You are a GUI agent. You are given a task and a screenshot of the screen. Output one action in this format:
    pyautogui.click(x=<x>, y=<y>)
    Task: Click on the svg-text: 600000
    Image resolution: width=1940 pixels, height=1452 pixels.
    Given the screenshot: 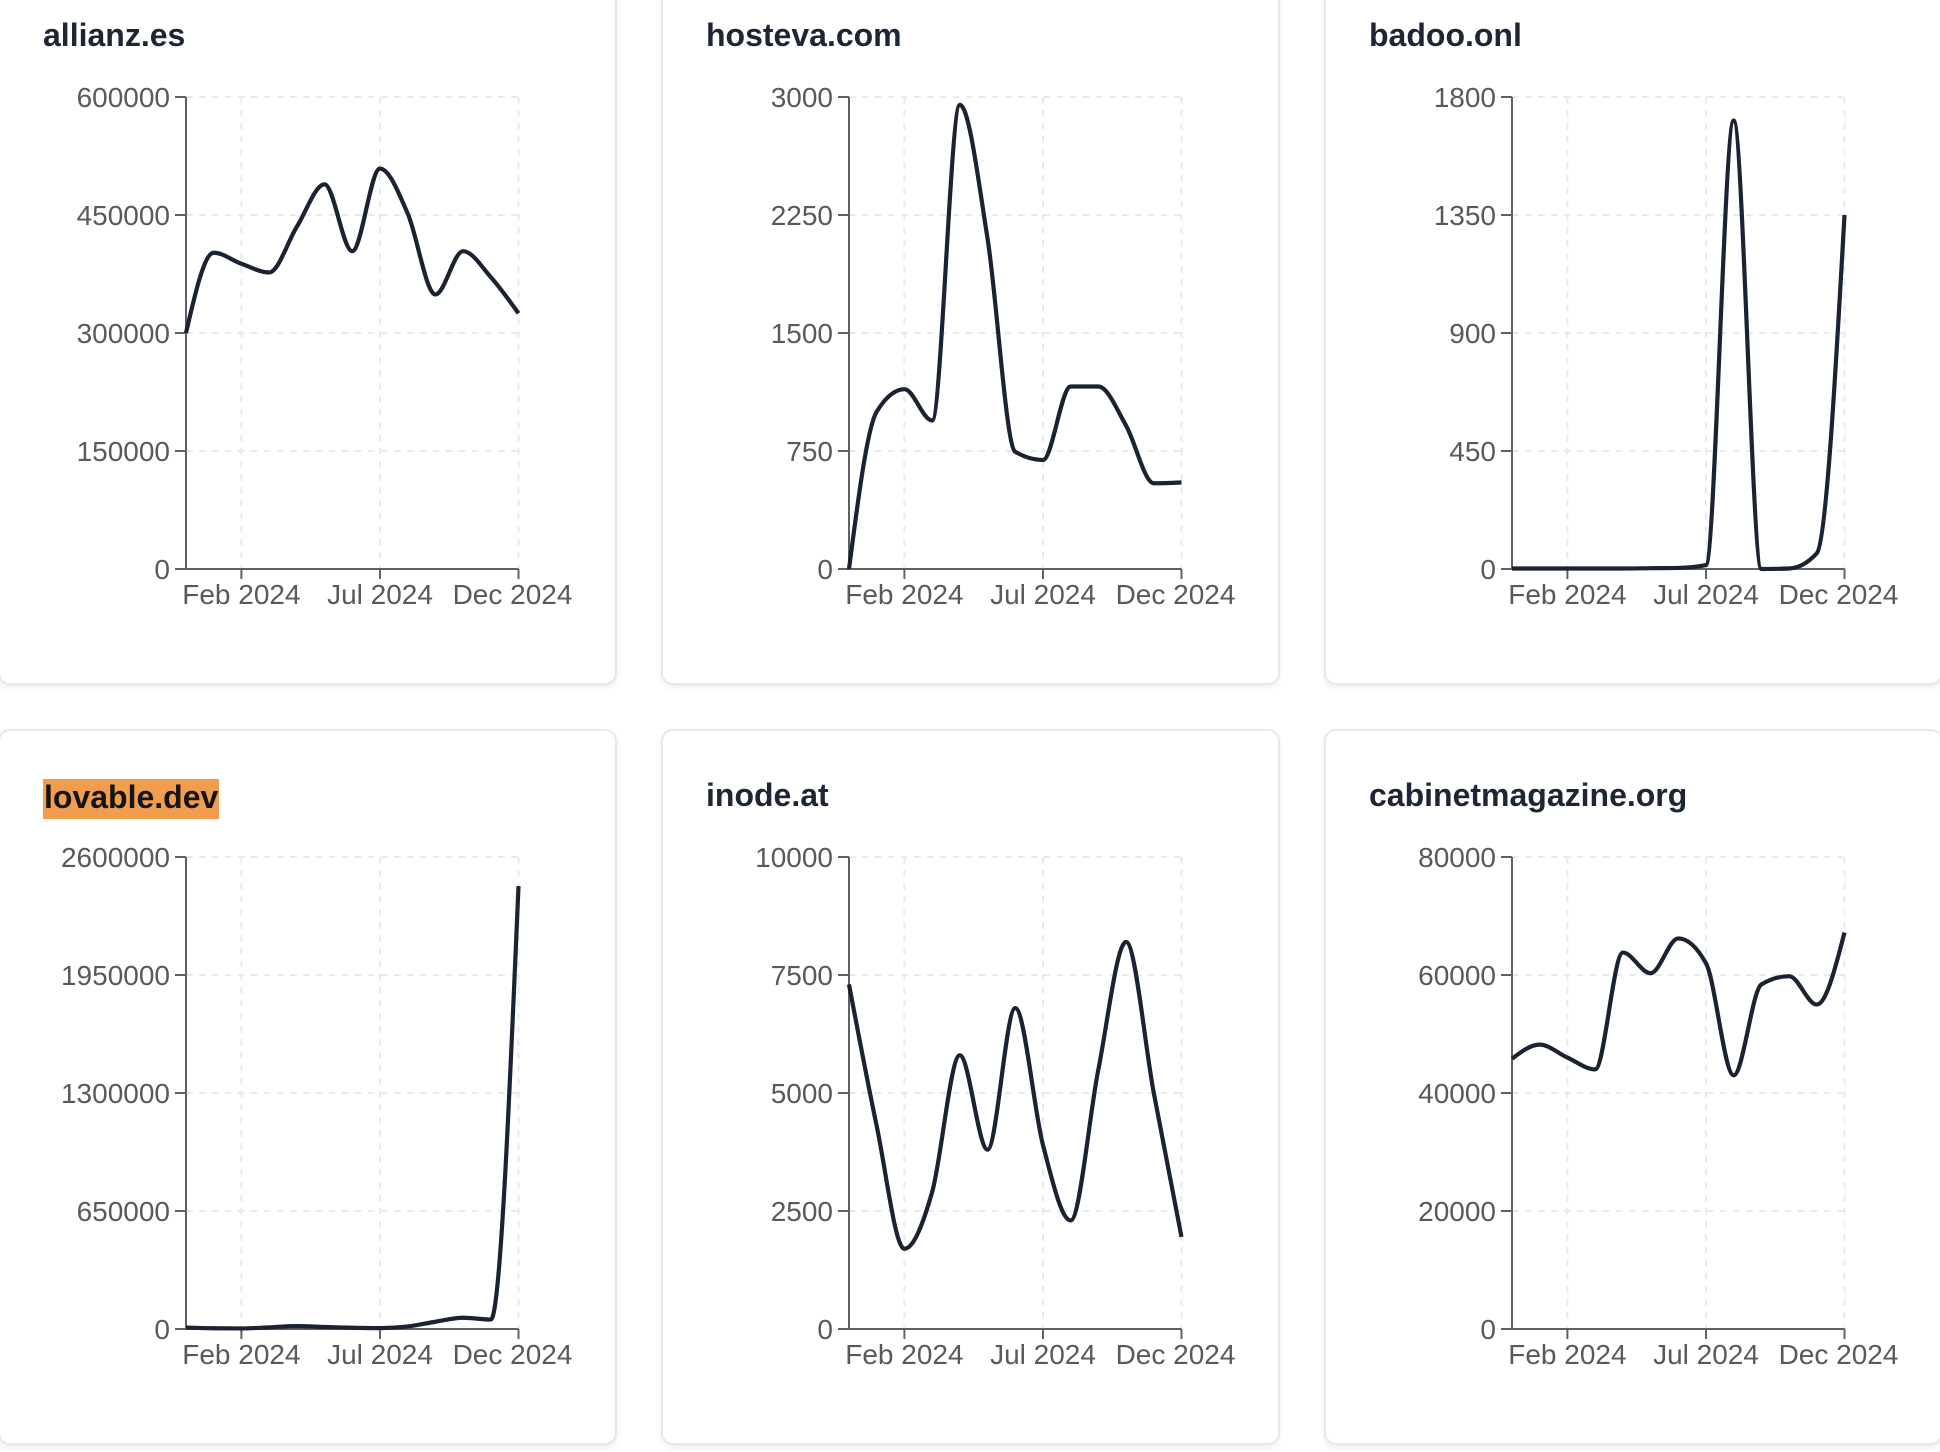 What is the action you would take?
    pyautogui.click(x=123, y=97)
    